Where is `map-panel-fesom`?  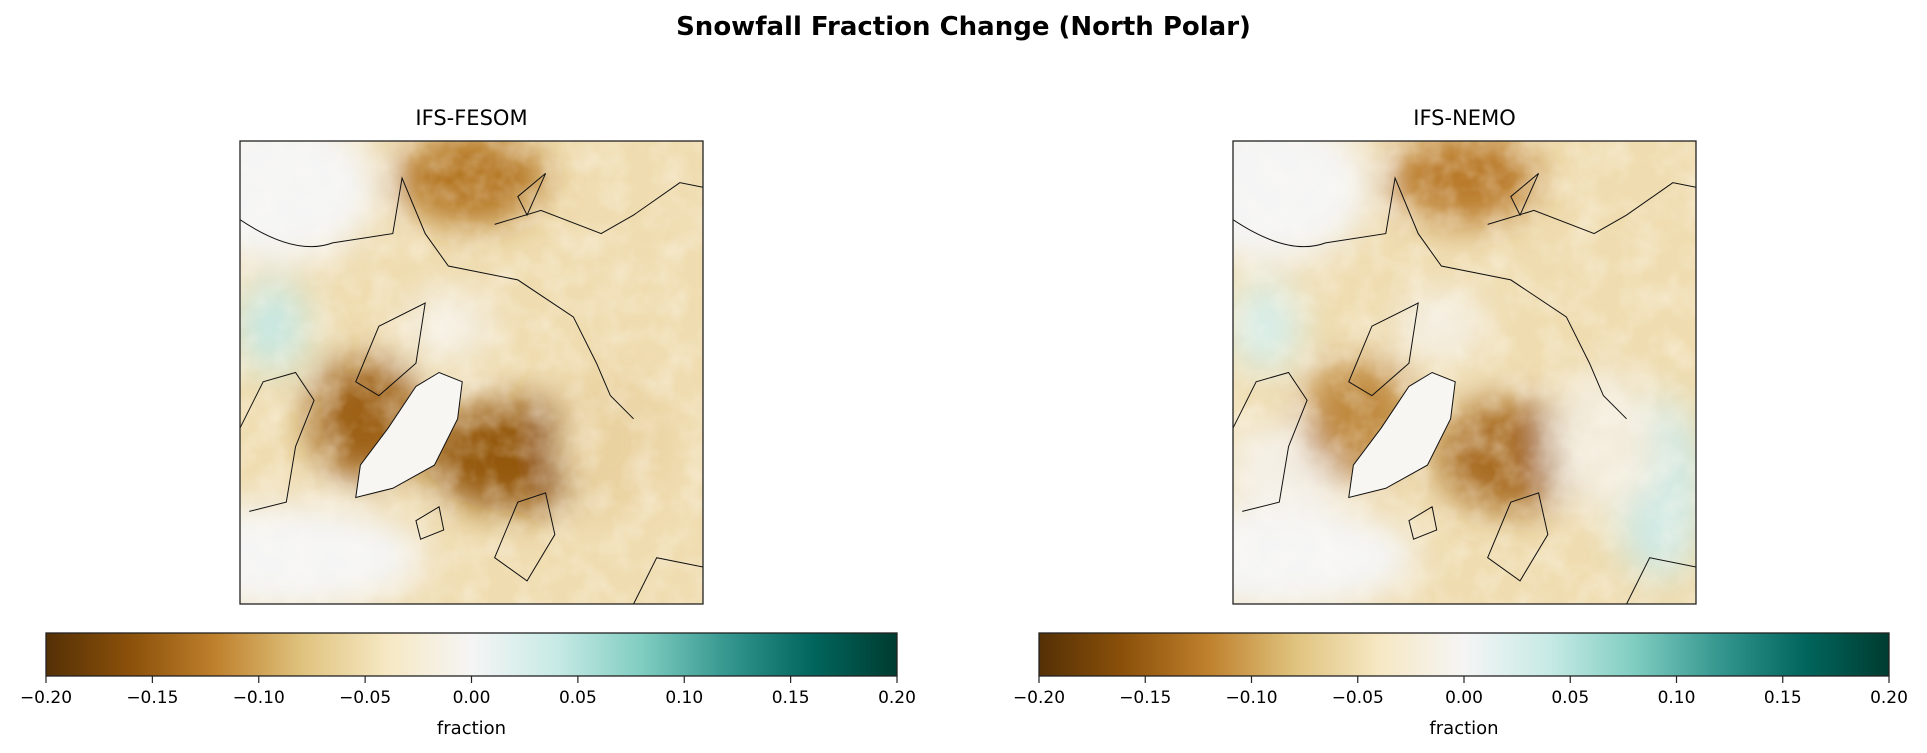 map-panel-fesom is located at coordinates (471, 372).